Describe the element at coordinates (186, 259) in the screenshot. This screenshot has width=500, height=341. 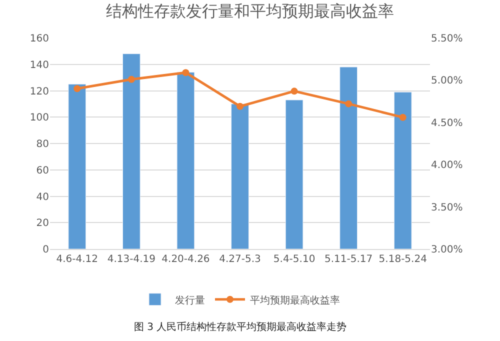
I see `x-tick-label: 4.20-4.26` at that location.